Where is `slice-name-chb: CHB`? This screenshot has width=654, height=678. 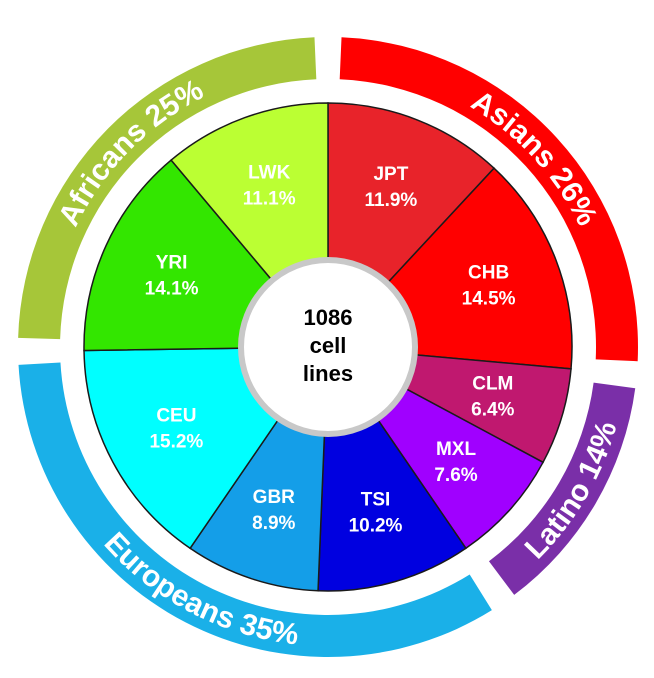
slice-name-chb: CHB is located at coordinates (488, 272).